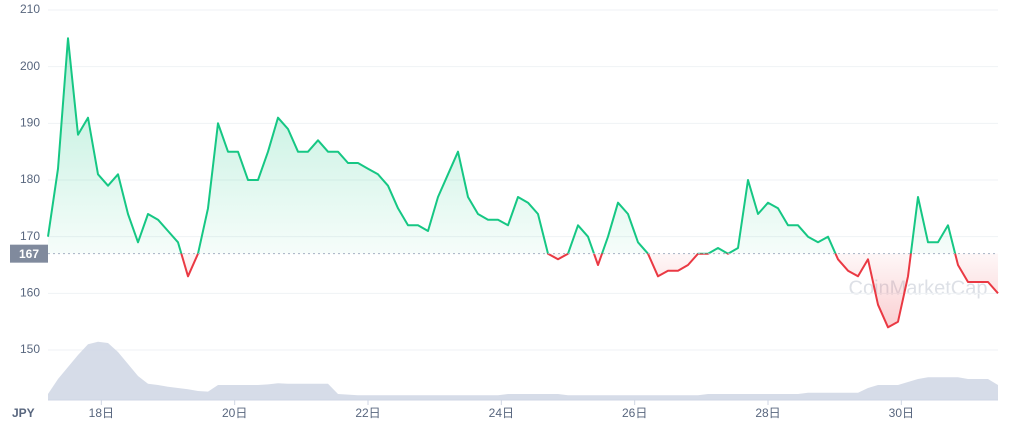 The image size is (1024, 427). What do you see at coordinates (30, 236) in the screenshot?
I see `y-tick-label: 170` at bounding box center [30, 236].